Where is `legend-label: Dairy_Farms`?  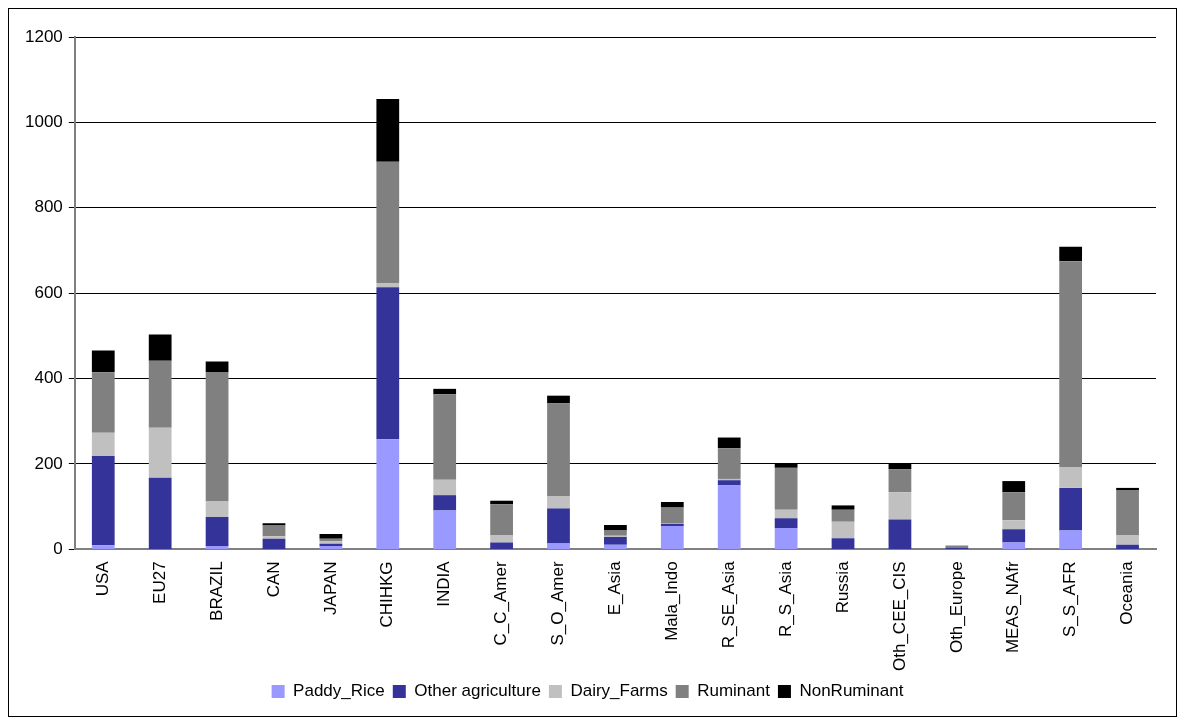 legend-label: Dairy_Farms is located at coordinates (619, 691).